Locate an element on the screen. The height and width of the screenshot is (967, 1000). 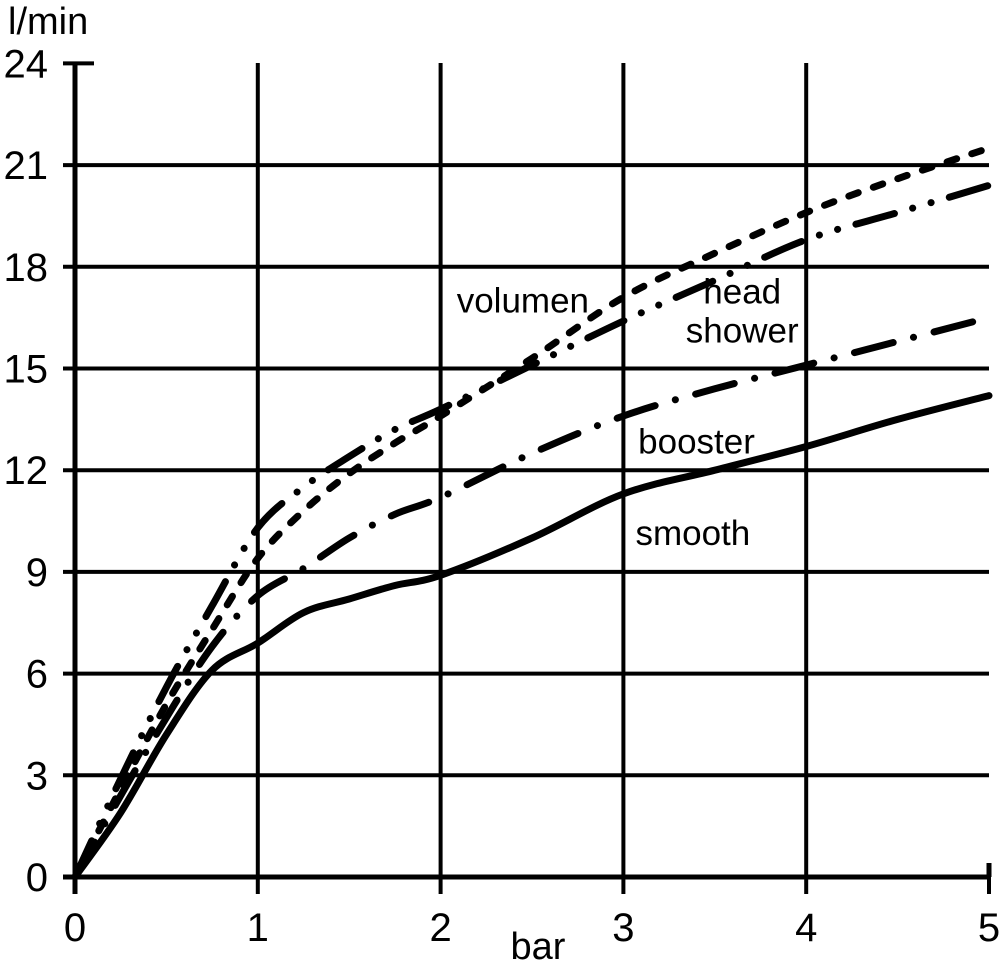
y-tick-label-3: 3 is located at coordinates (37, 776).